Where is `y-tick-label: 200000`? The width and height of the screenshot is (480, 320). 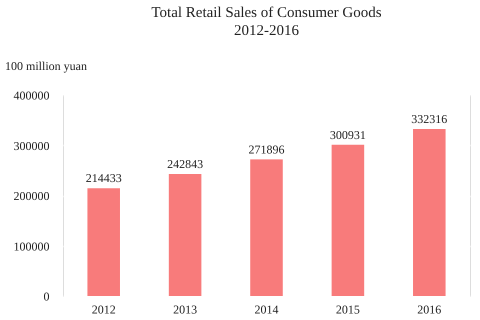 y-tick-label: 200000 is located at coordinates (32, 196).